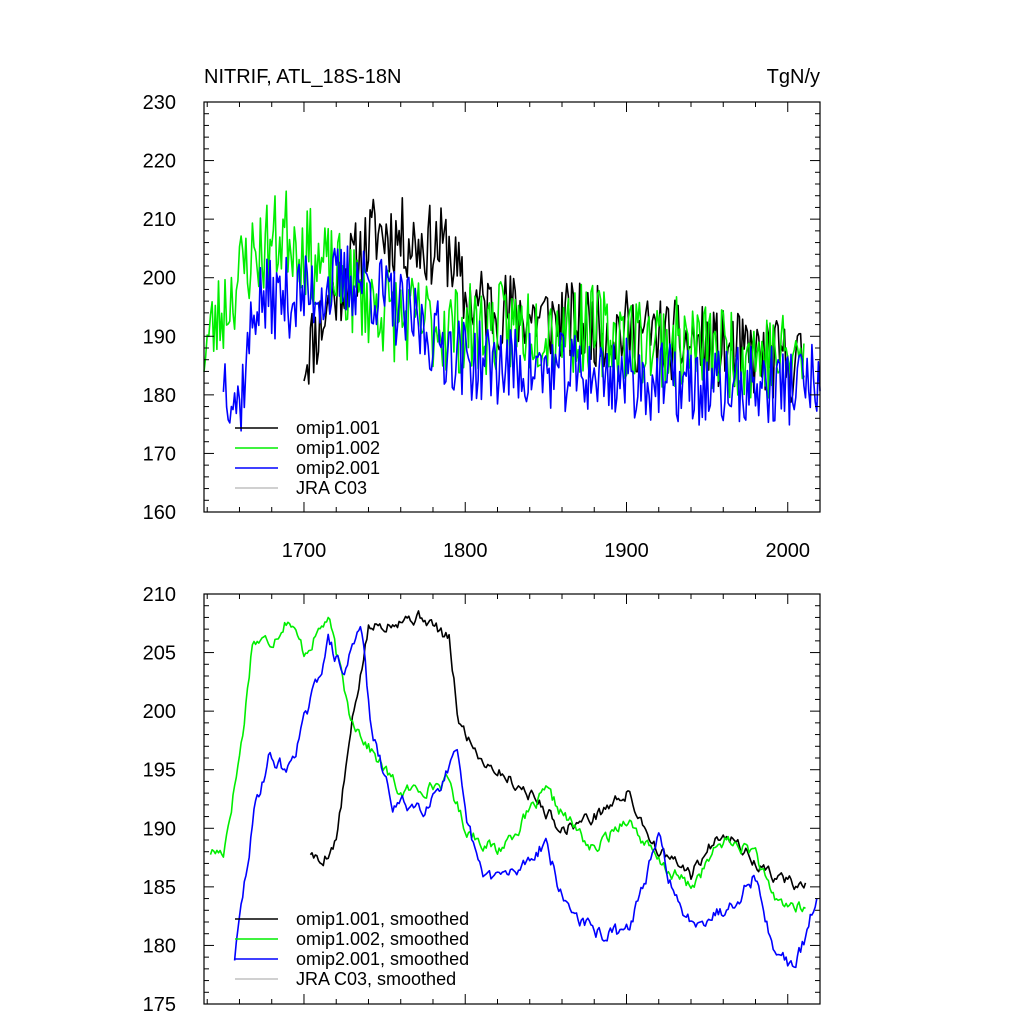 This screenshot has height=1024, width=1024. What do you see at coordinates (338, 468) in the screenshot?
I see `legend-label: omip2.001` at bounding box center [338, 468].